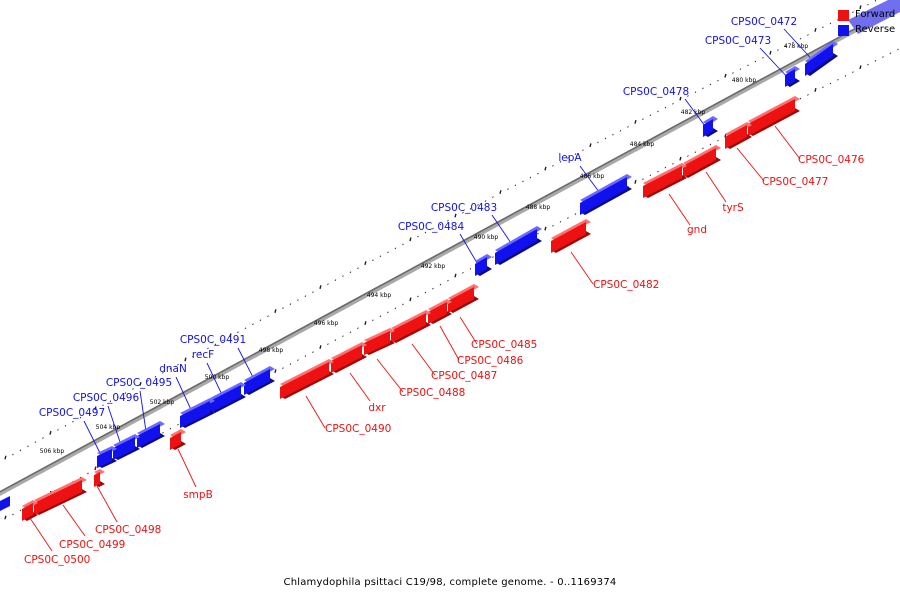 The height and width of the screenshot is (600, 900). I want to click on gene-label-cps0c-0497: CPS0C_0497, so click(72, 413).